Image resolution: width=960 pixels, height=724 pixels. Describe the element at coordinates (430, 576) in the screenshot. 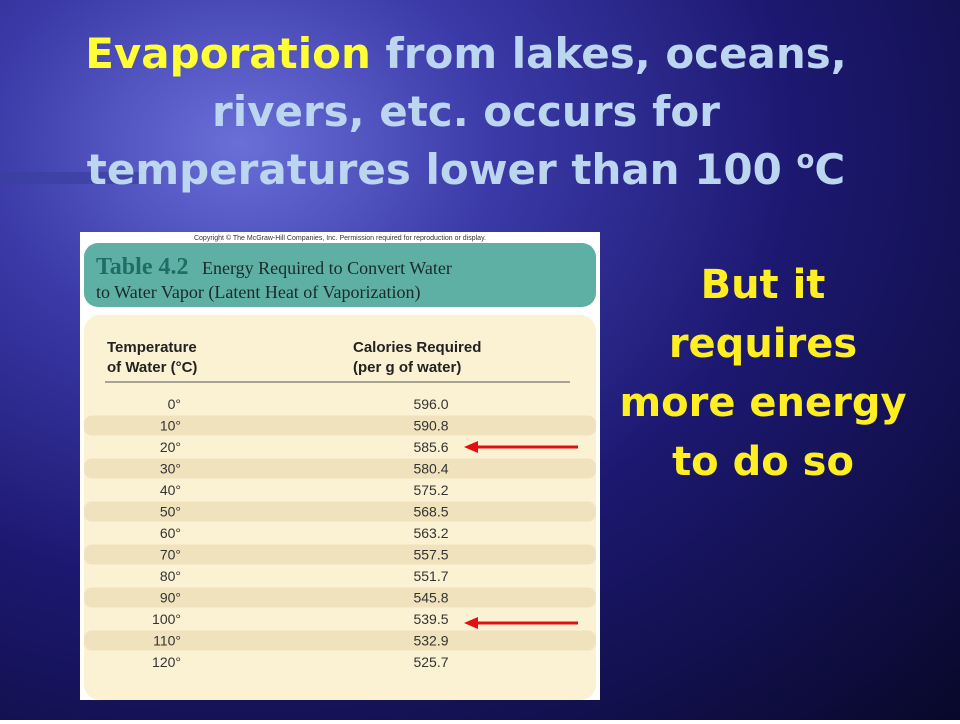

I see `calories-cell: 551.7` at that location.